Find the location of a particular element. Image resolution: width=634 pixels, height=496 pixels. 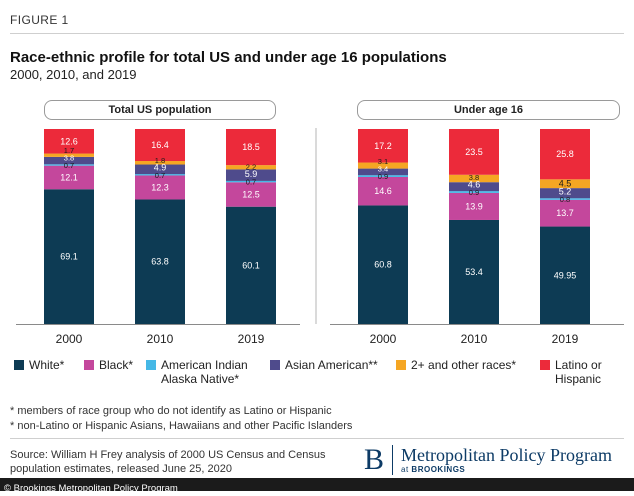

legend-item-black: Black* is located at coordinates (108, 365).